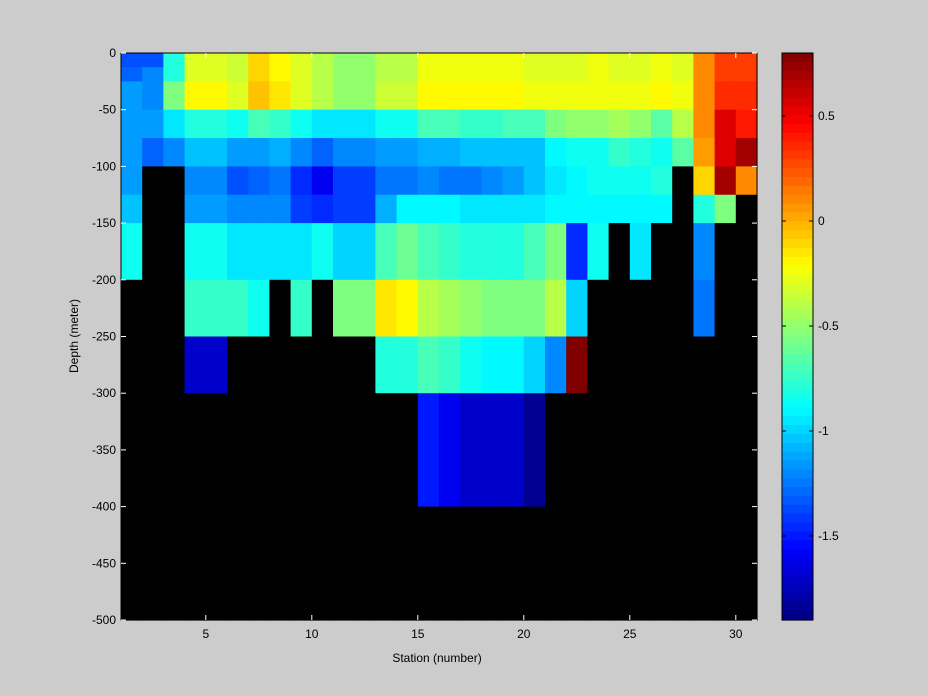 The width and height of the screenshot is (928, 696). I want to click on colorbar-tick-label: 0, so click(821, 221).